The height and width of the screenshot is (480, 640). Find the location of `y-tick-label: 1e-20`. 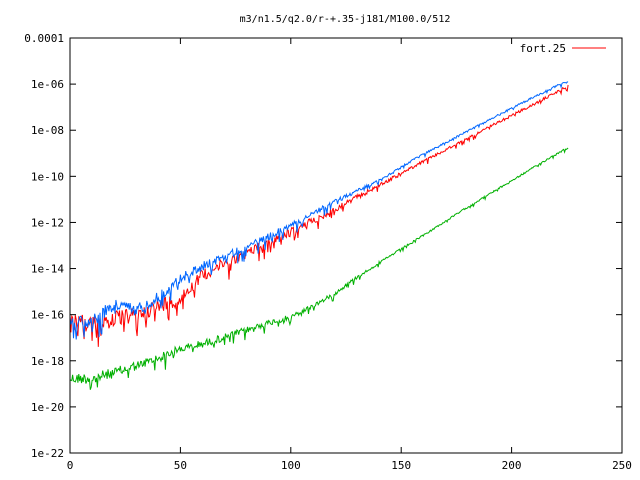

y-tick-label: 1e-20 is located at coordinates (47, 407).